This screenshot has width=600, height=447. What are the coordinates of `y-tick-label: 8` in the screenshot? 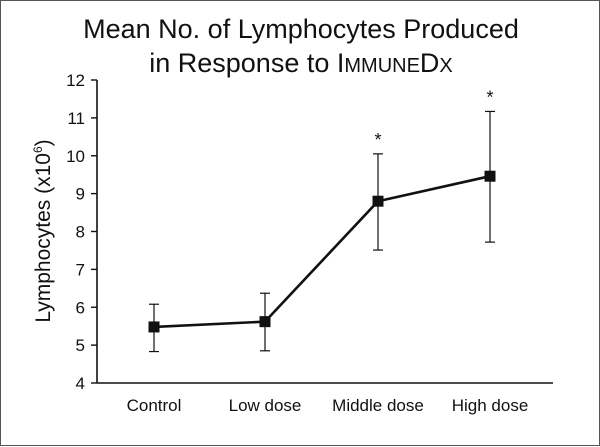 It's located at (80, 232).